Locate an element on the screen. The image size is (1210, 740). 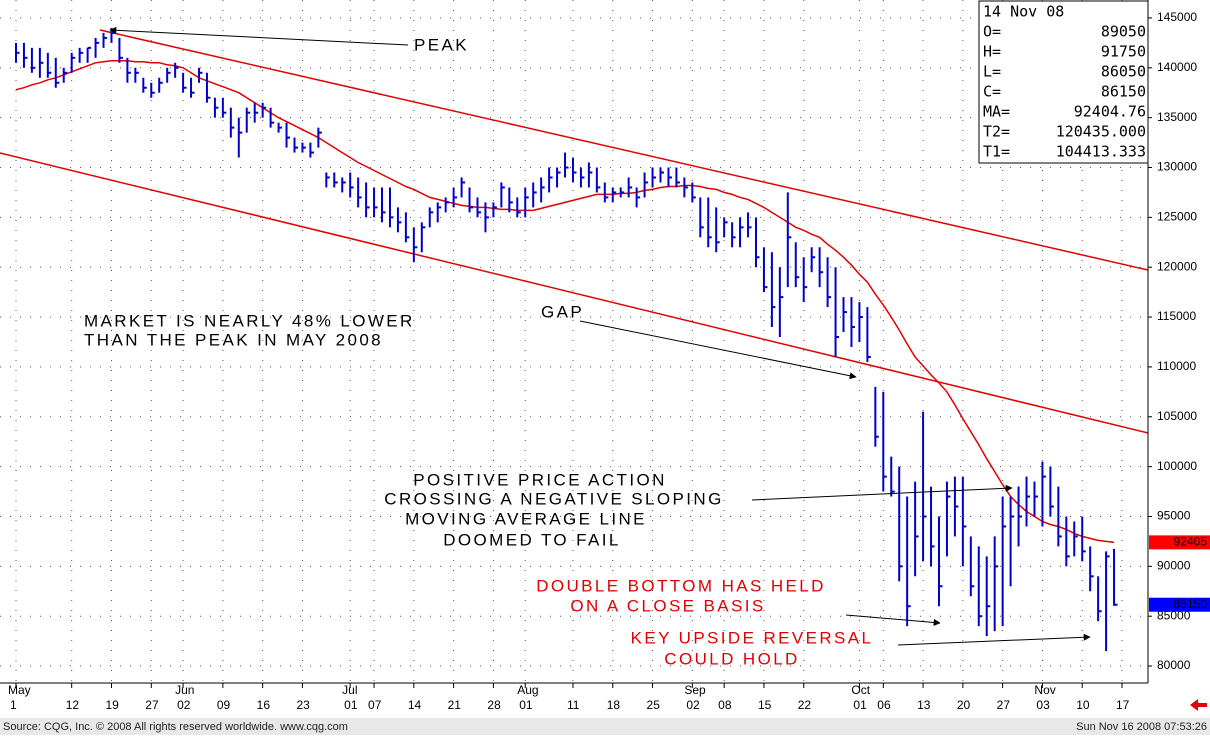
info-label: H= is located at coordinates (992, 52).